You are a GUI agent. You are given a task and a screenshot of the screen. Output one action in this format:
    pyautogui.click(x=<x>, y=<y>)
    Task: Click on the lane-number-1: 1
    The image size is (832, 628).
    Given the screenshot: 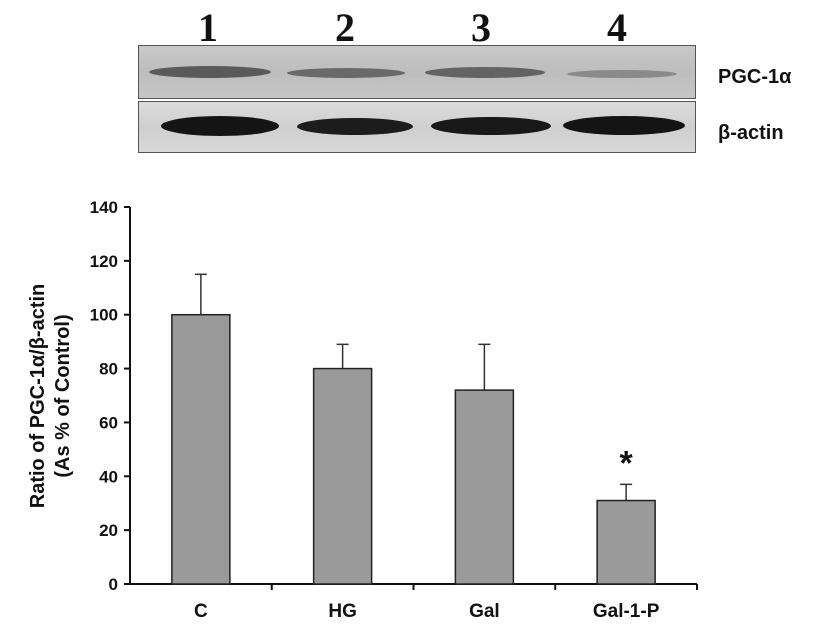 What is the action you would take?
    pyautogui.click(x=208, y=27)
    